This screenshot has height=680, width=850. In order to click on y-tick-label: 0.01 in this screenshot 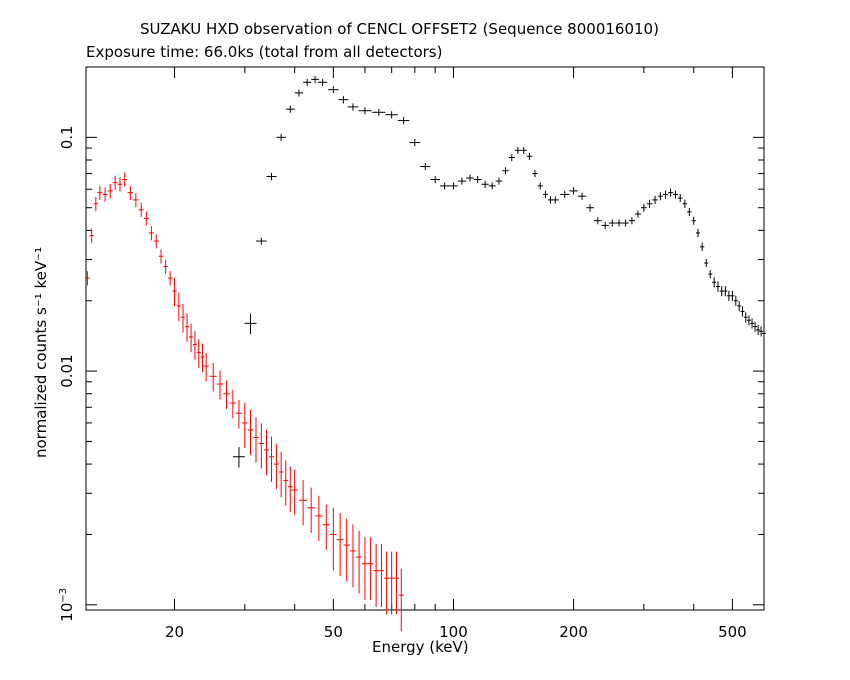, I will do `click(67, 370)`.